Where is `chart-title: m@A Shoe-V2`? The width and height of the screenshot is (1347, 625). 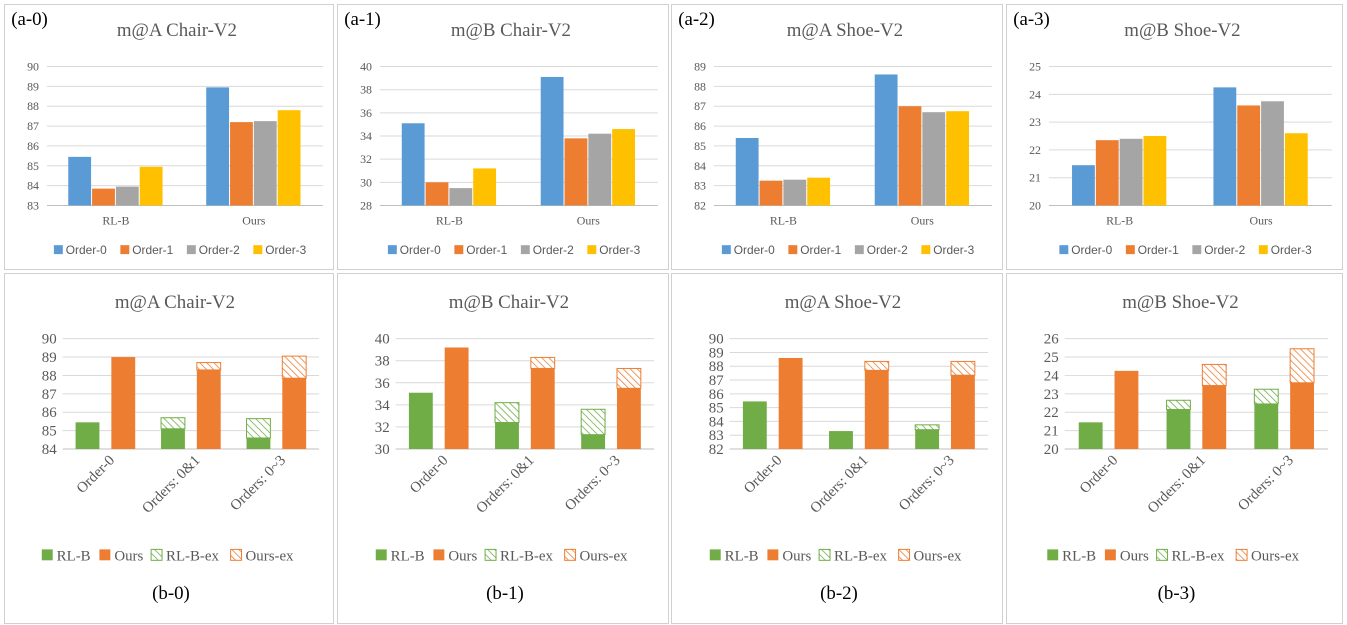 chart-title: m@A Shoe-V2 is located at coordinates (845, 30).